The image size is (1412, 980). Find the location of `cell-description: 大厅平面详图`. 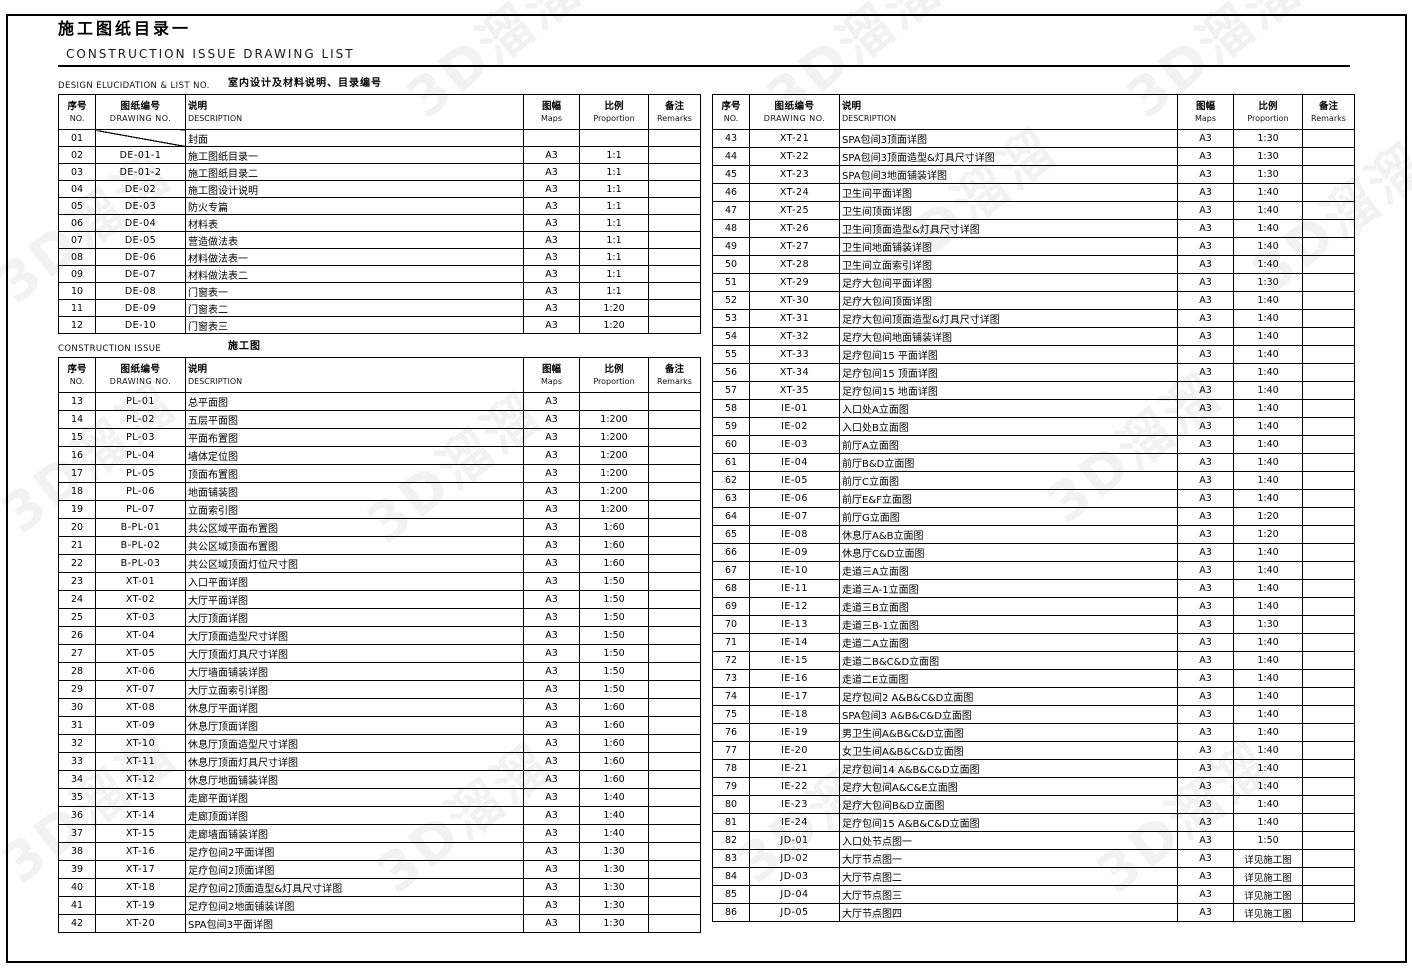

cell-description: 大厅平面详图 is located at coordinates (354, 599).